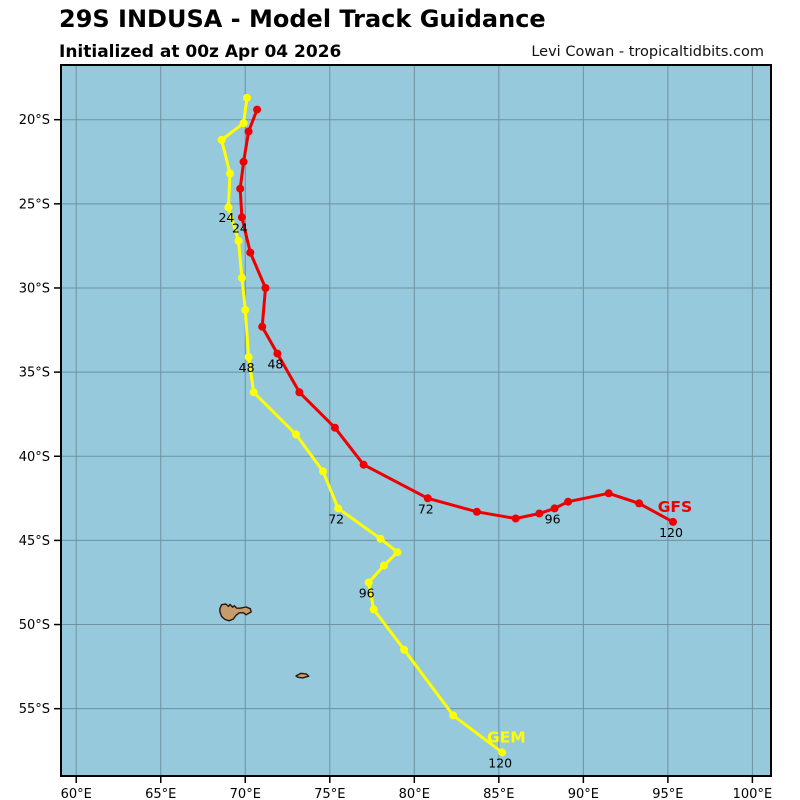 The height and width of the screenshot is (800, 800). I want to click on x-tick-label-100: 100°E, so click(753, 793).